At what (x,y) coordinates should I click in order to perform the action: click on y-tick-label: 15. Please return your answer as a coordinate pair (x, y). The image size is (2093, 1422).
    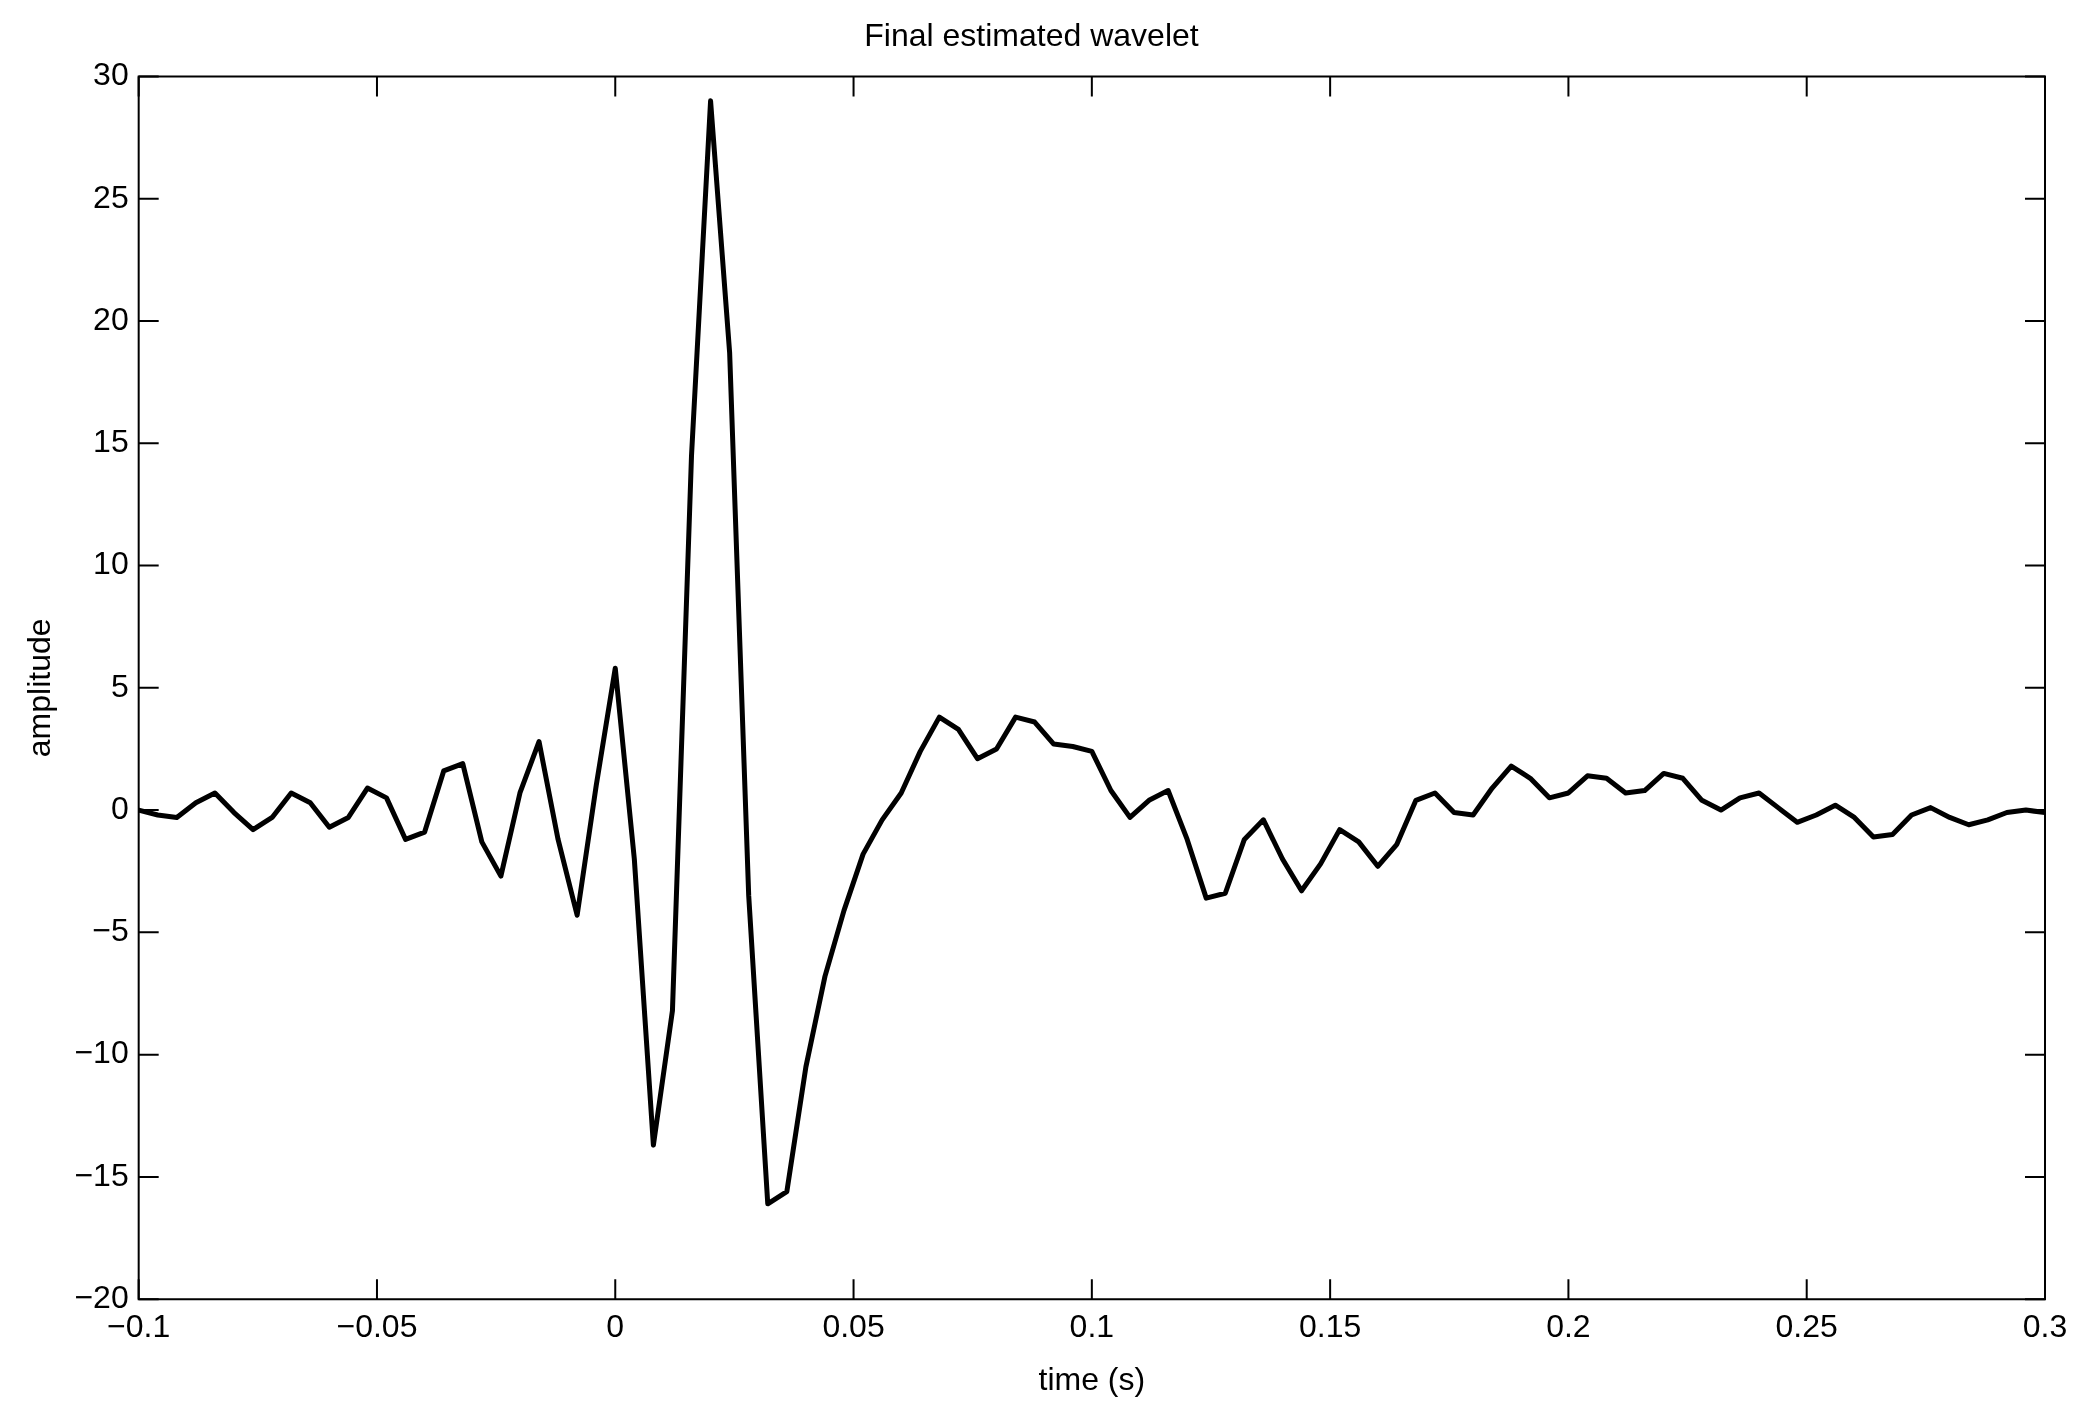
    Looking at the image, I should click on (111, 441).